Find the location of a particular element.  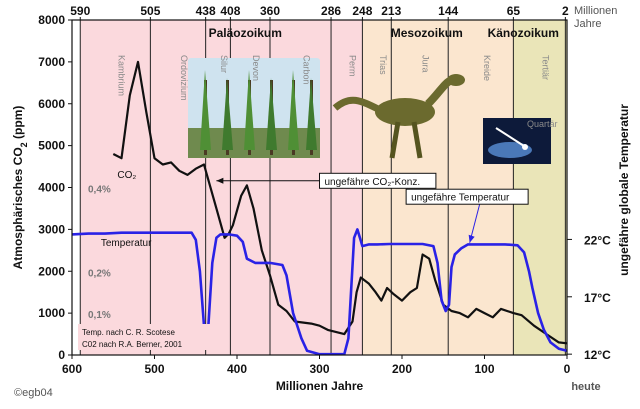

top-tick-label-9: 65 is located at coordinates (514, 11).